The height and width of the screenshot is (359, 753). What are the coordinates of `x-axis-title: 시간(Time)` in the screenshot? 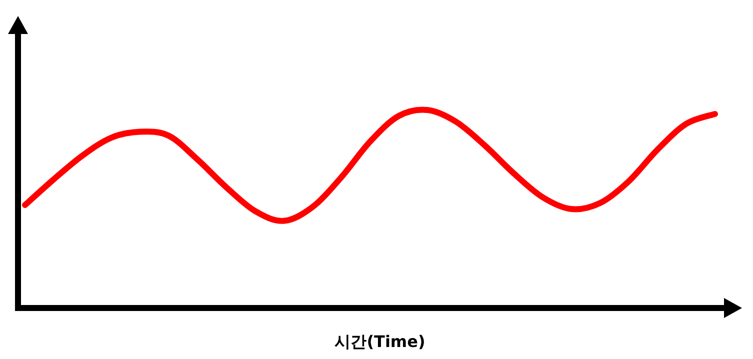 It's located at (380, 341).